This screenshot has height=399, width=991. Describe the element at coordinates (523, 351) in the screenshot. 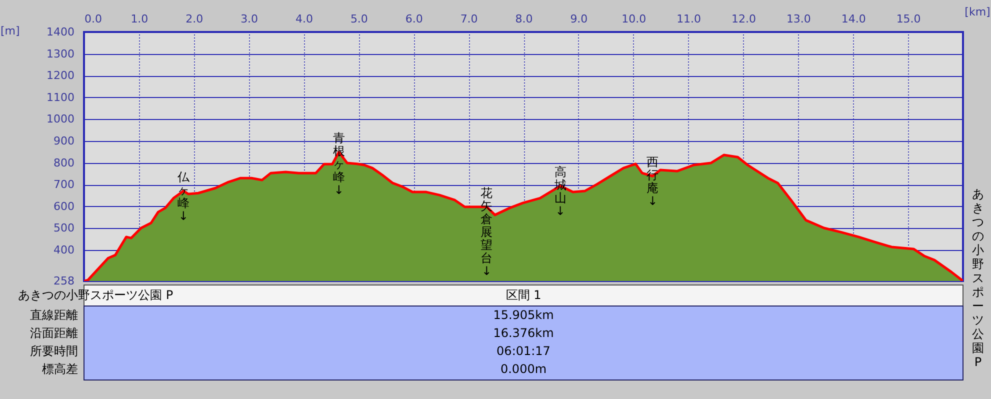

I see `text: 06:01:17` at that location.